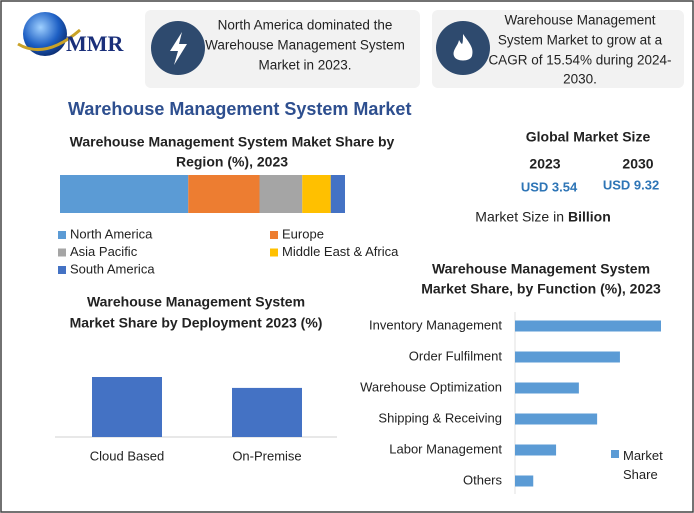 This screenshot has width=694, height=513. What do you see at coordinates (305, 45) in the screenshot?
I see `note-text: Warehouse Management System` at bounding box center [305, 45].